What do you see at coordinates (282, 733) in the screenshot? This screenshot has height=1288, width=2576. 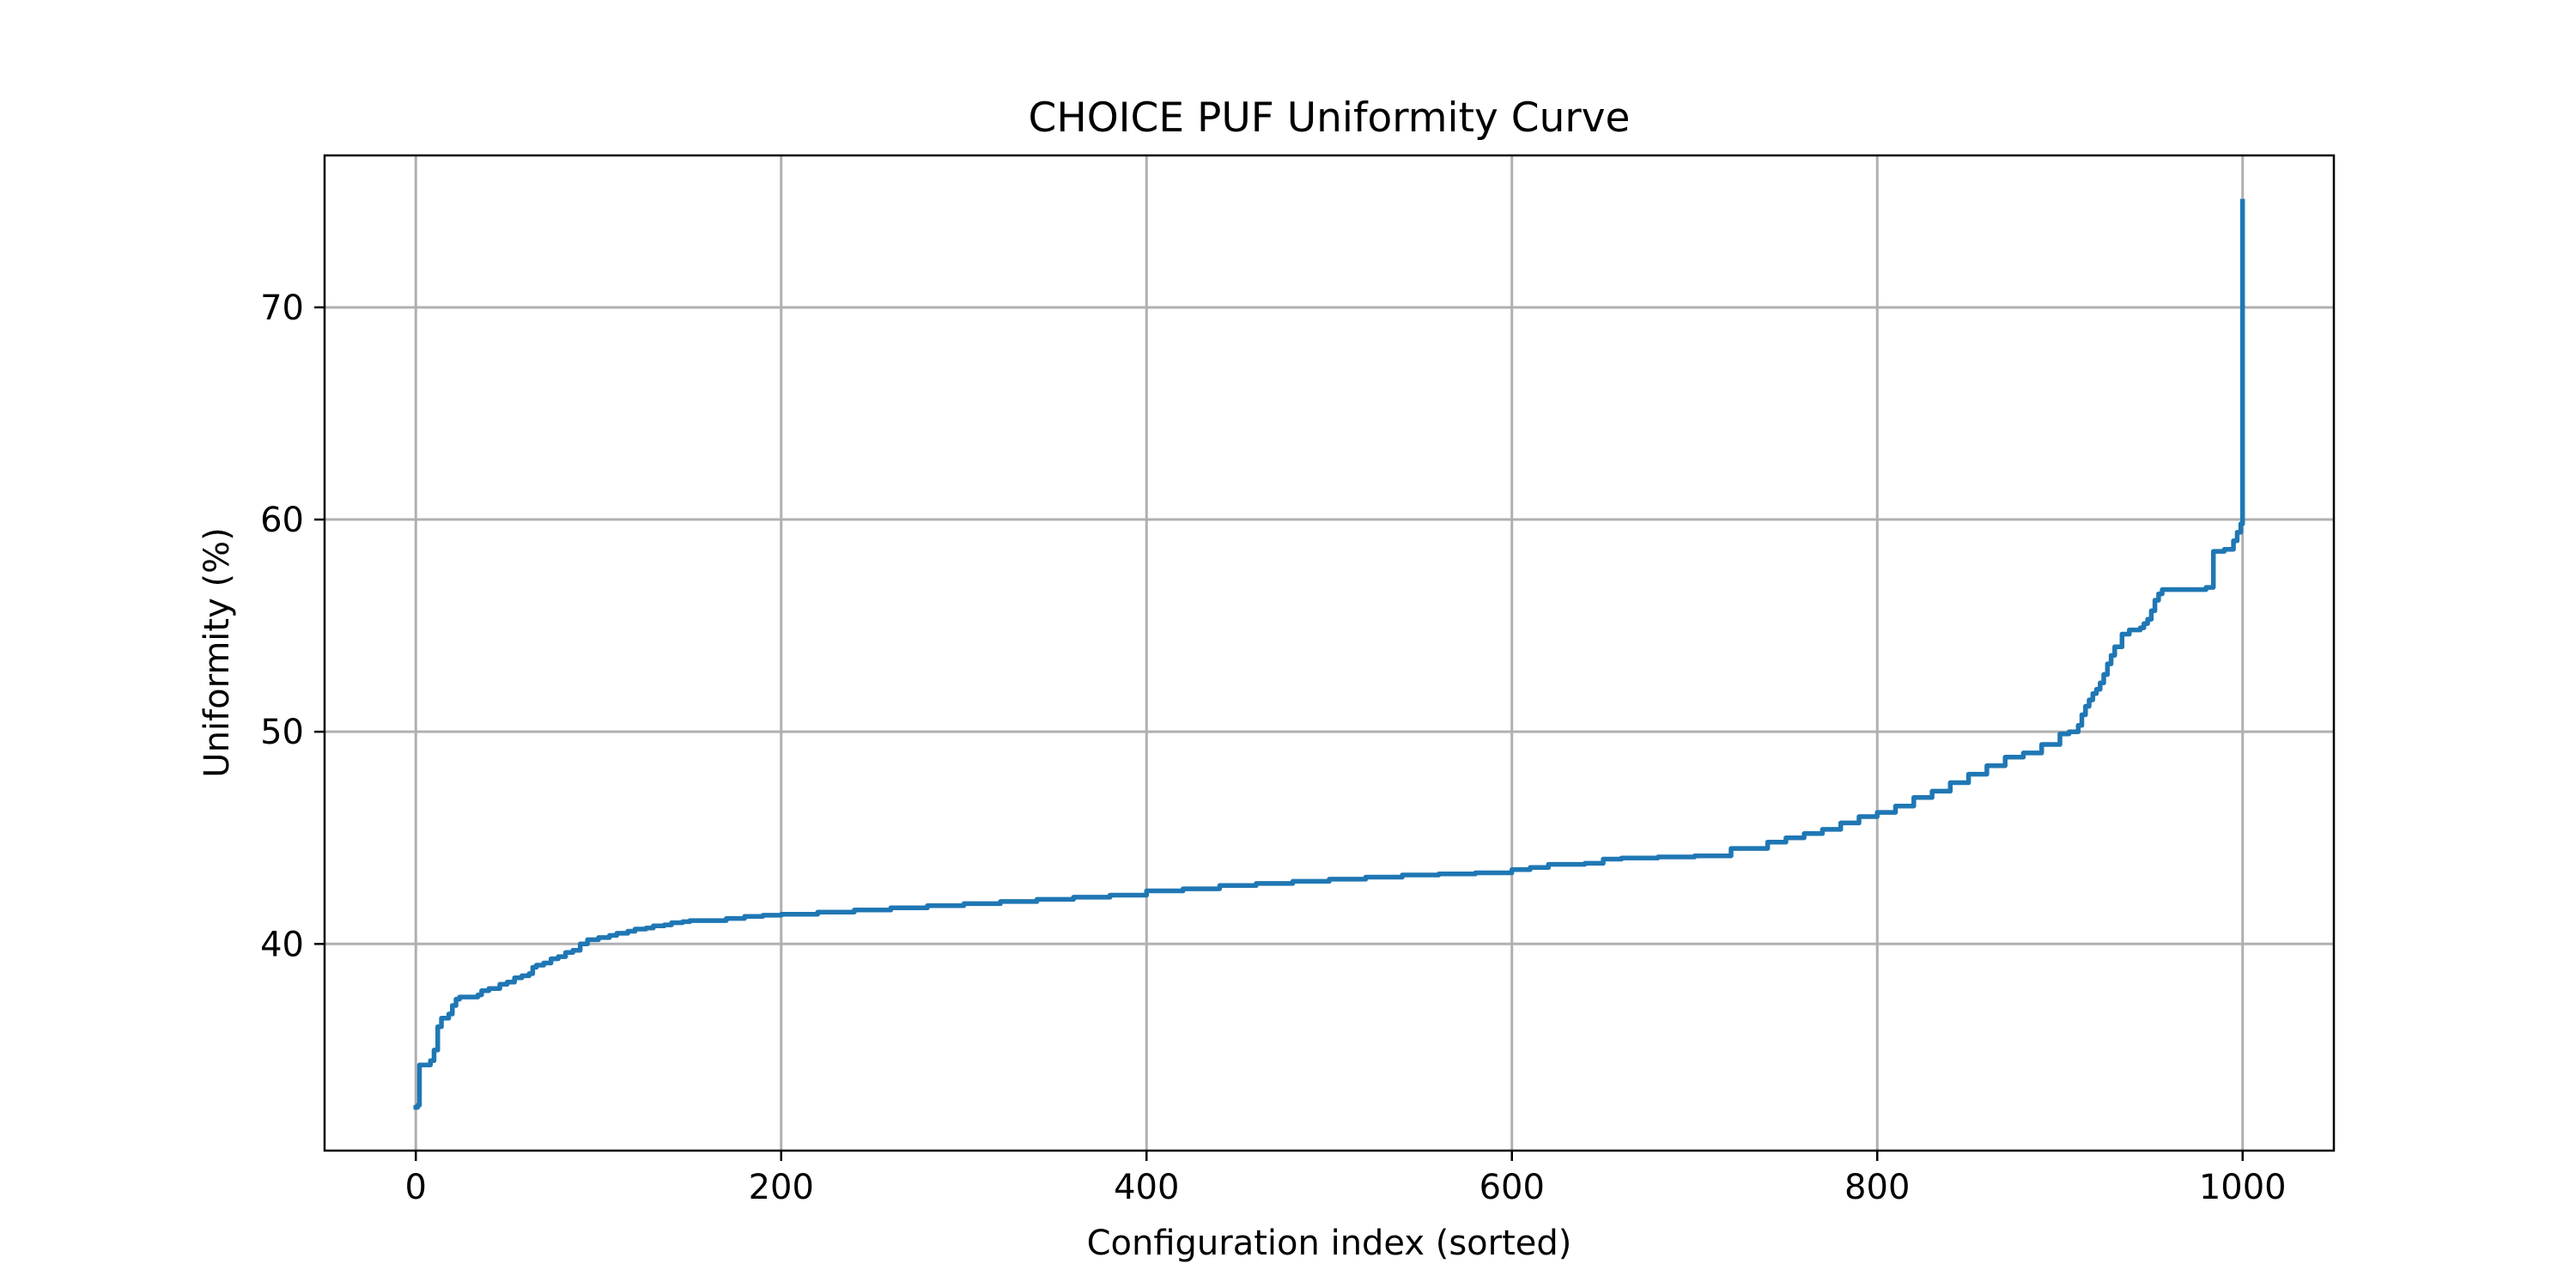 I see `y-tick-label: 50` at bounding box center [282, 733].